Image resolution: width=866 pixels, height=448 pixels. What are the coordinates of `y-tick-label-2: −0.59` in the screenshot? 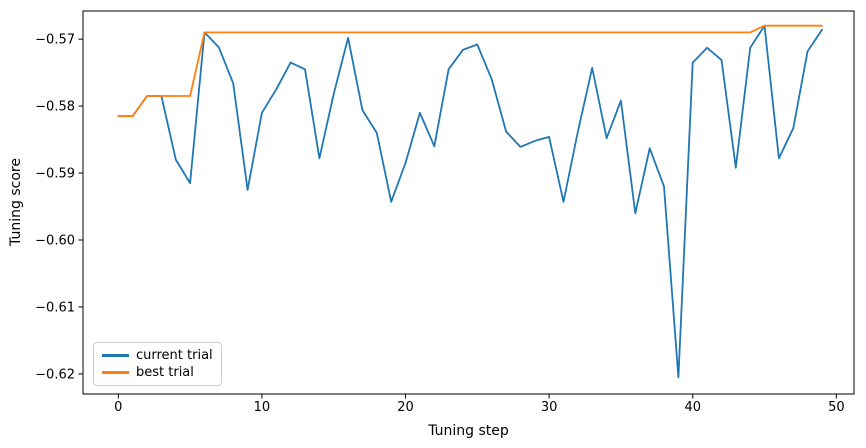 It's located at (55, 174).